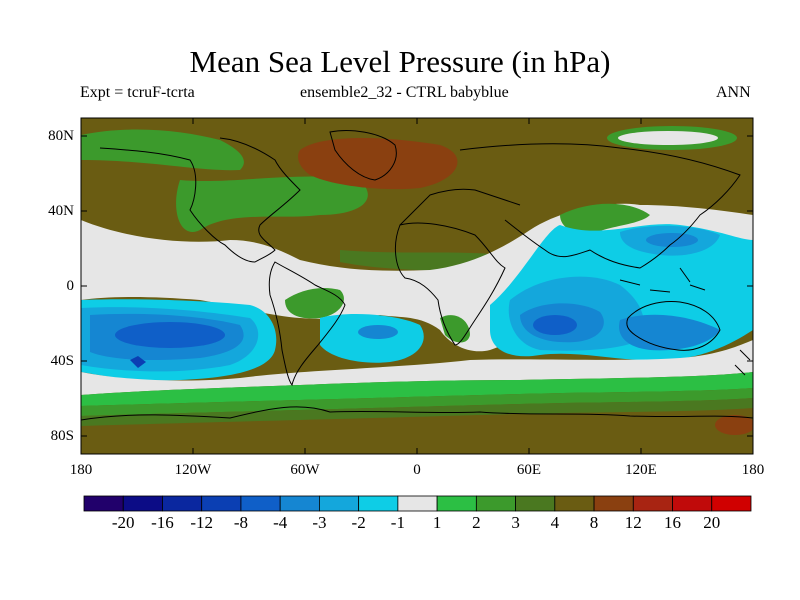 The width and height of the screenshot is (800, 600). What do you see at coordinates (137, 92) in the screenshot?
I see `experiment-label: Expt = tcruF-tcrta` at bounding box center [137, 92].